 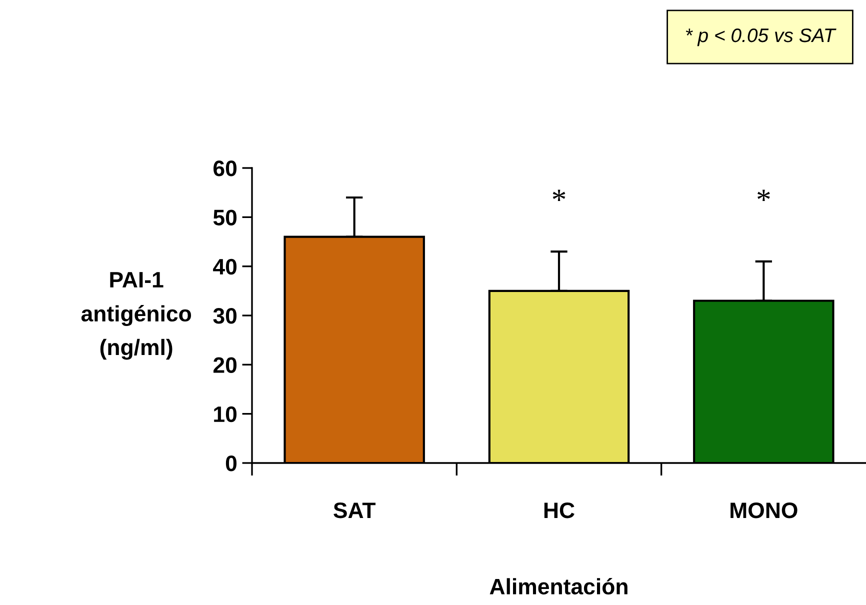 I want to click on y-tick-label: 40, so click(x=225, y=266).